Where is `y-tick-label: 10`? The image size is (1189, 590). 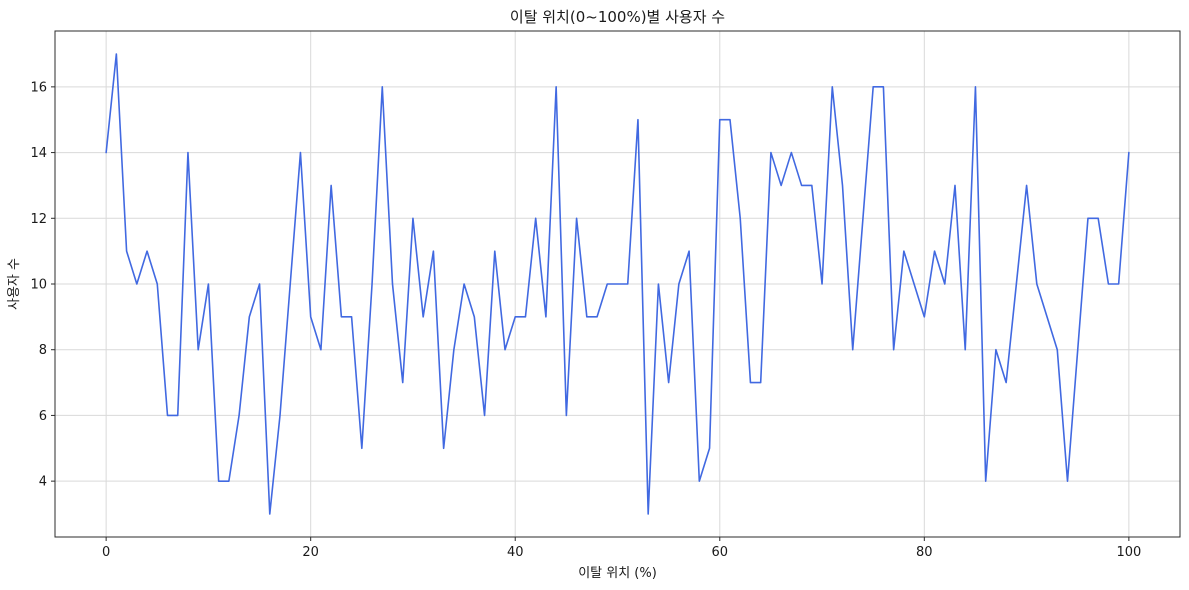 y-tick-label: 10 is located at coordinates (38, 285).